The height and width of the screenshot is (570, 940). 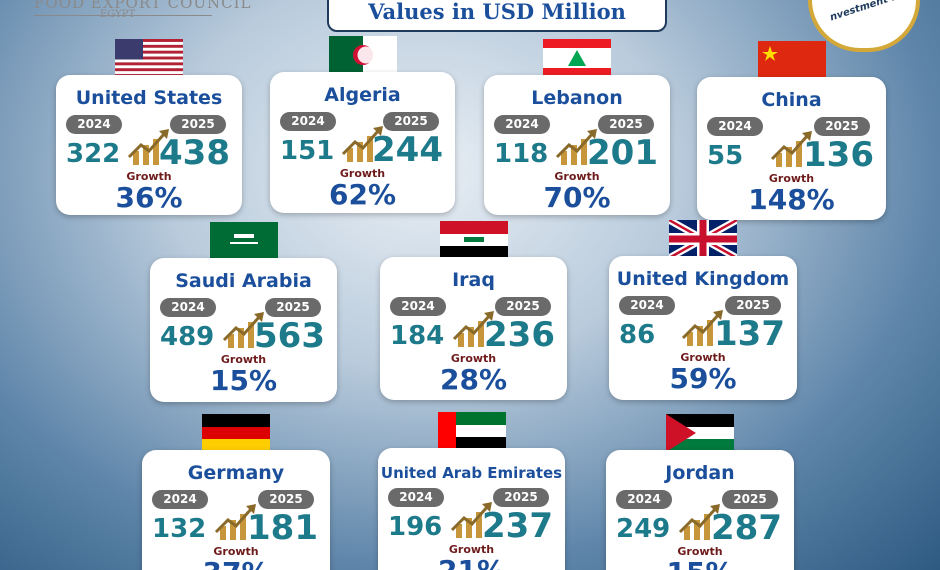 I want to click on rule, so click(x=123, y=15).